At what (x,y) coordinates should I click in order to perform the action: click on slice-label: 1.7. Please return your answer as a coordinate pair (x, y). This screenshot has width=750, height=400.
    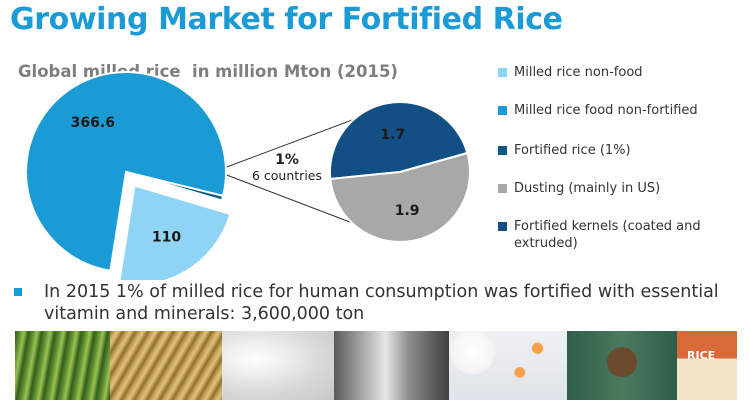
    Looking at the image, I should click on (392, 135).